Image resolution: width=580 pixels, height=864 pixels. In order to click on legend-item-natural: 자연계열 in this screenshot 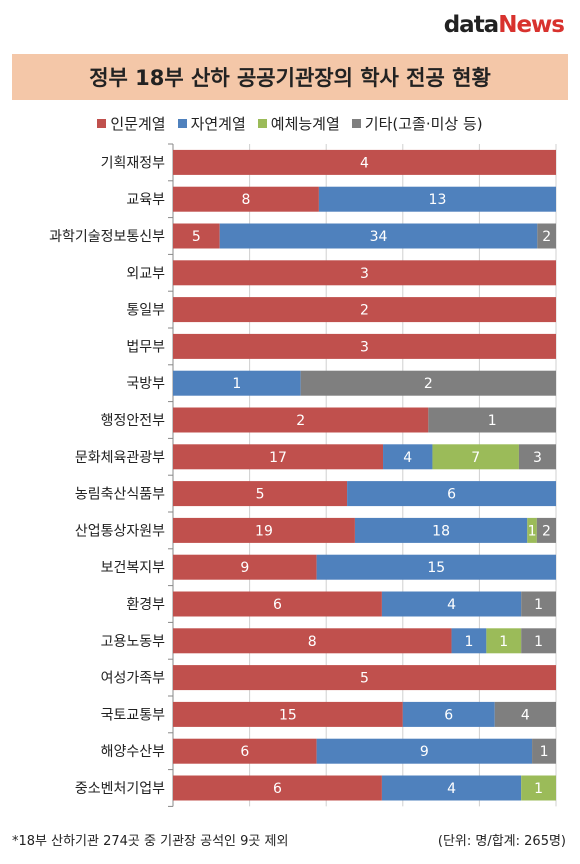, I will do `click(211, 123)`.